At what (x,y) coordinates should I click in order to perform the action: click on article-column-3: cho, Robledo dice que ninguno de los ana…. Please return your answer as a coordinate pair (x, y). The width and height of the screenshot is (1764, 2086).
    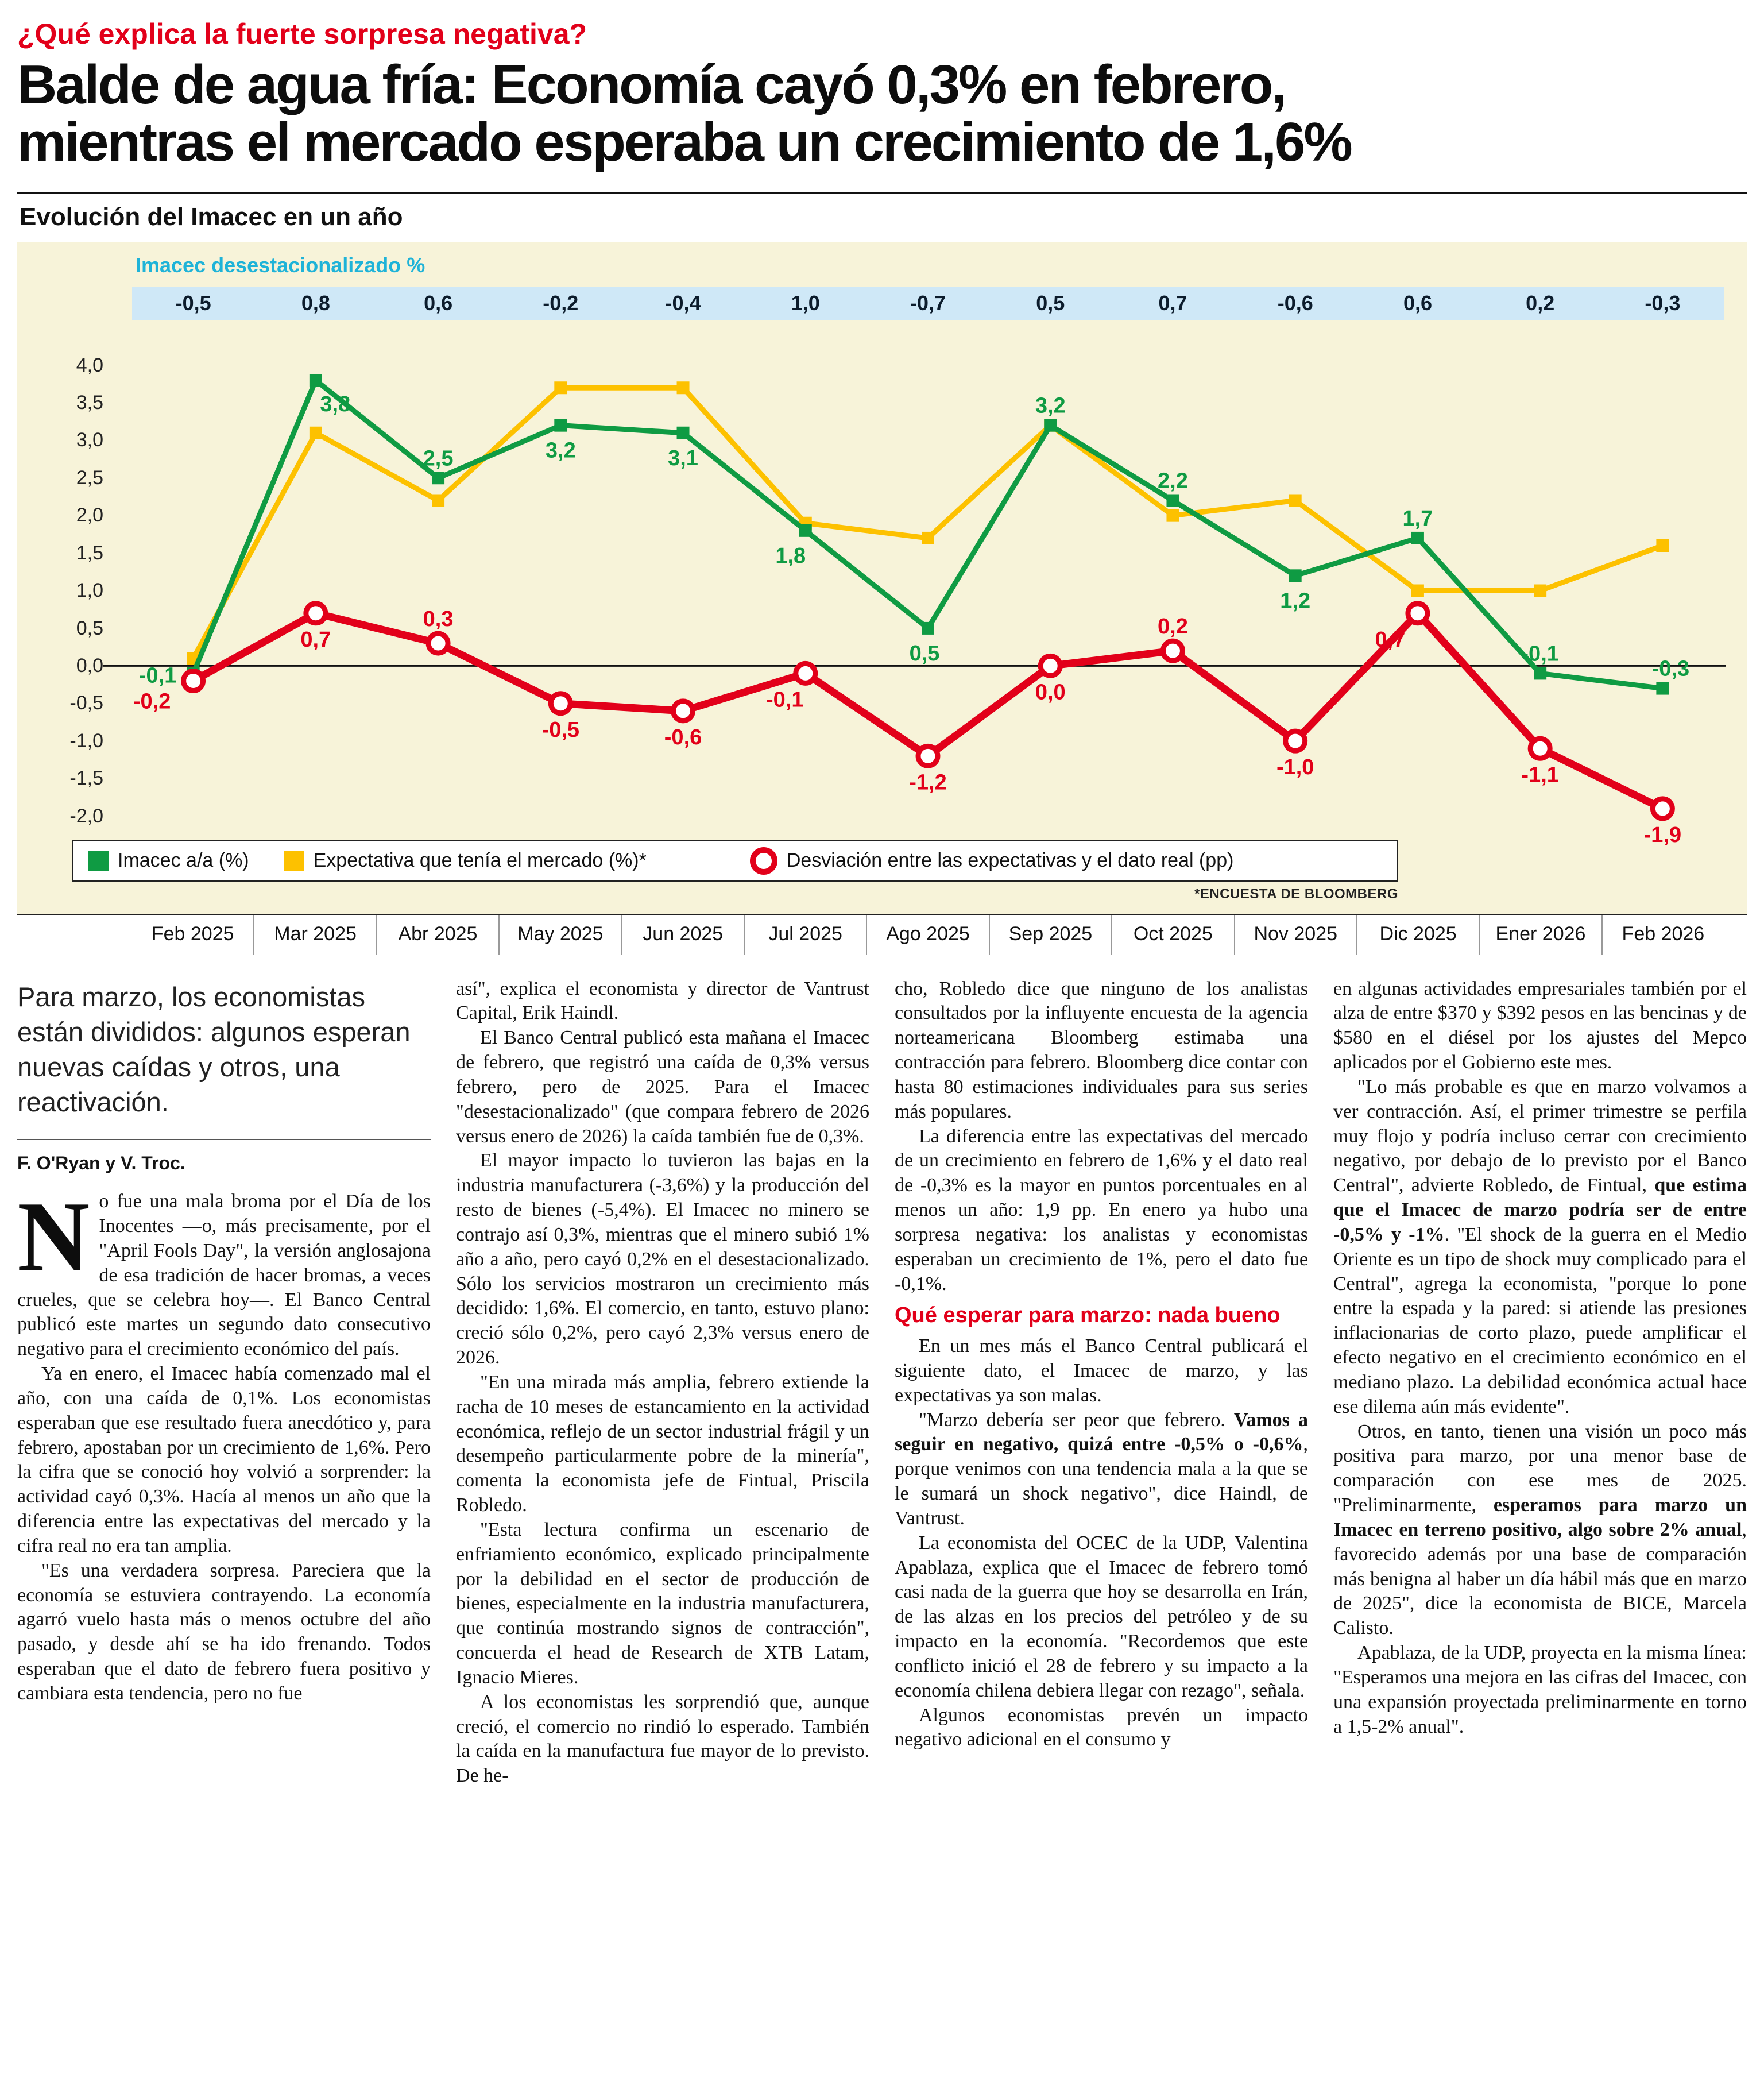
    Looking at the image, I should click on (1101, 1383).